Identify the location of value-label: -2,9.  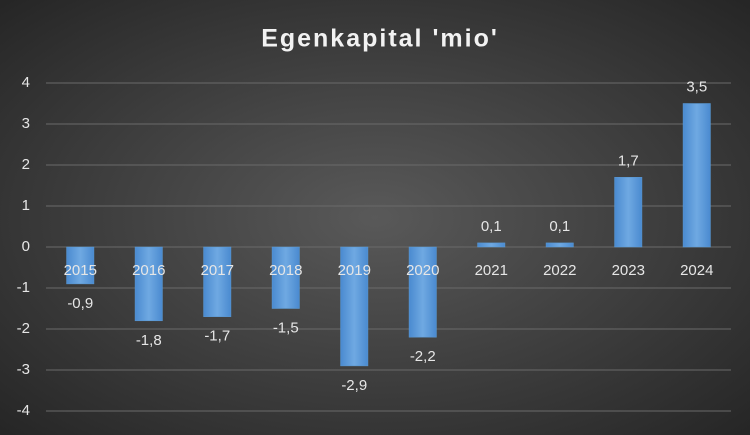
(354, 385).